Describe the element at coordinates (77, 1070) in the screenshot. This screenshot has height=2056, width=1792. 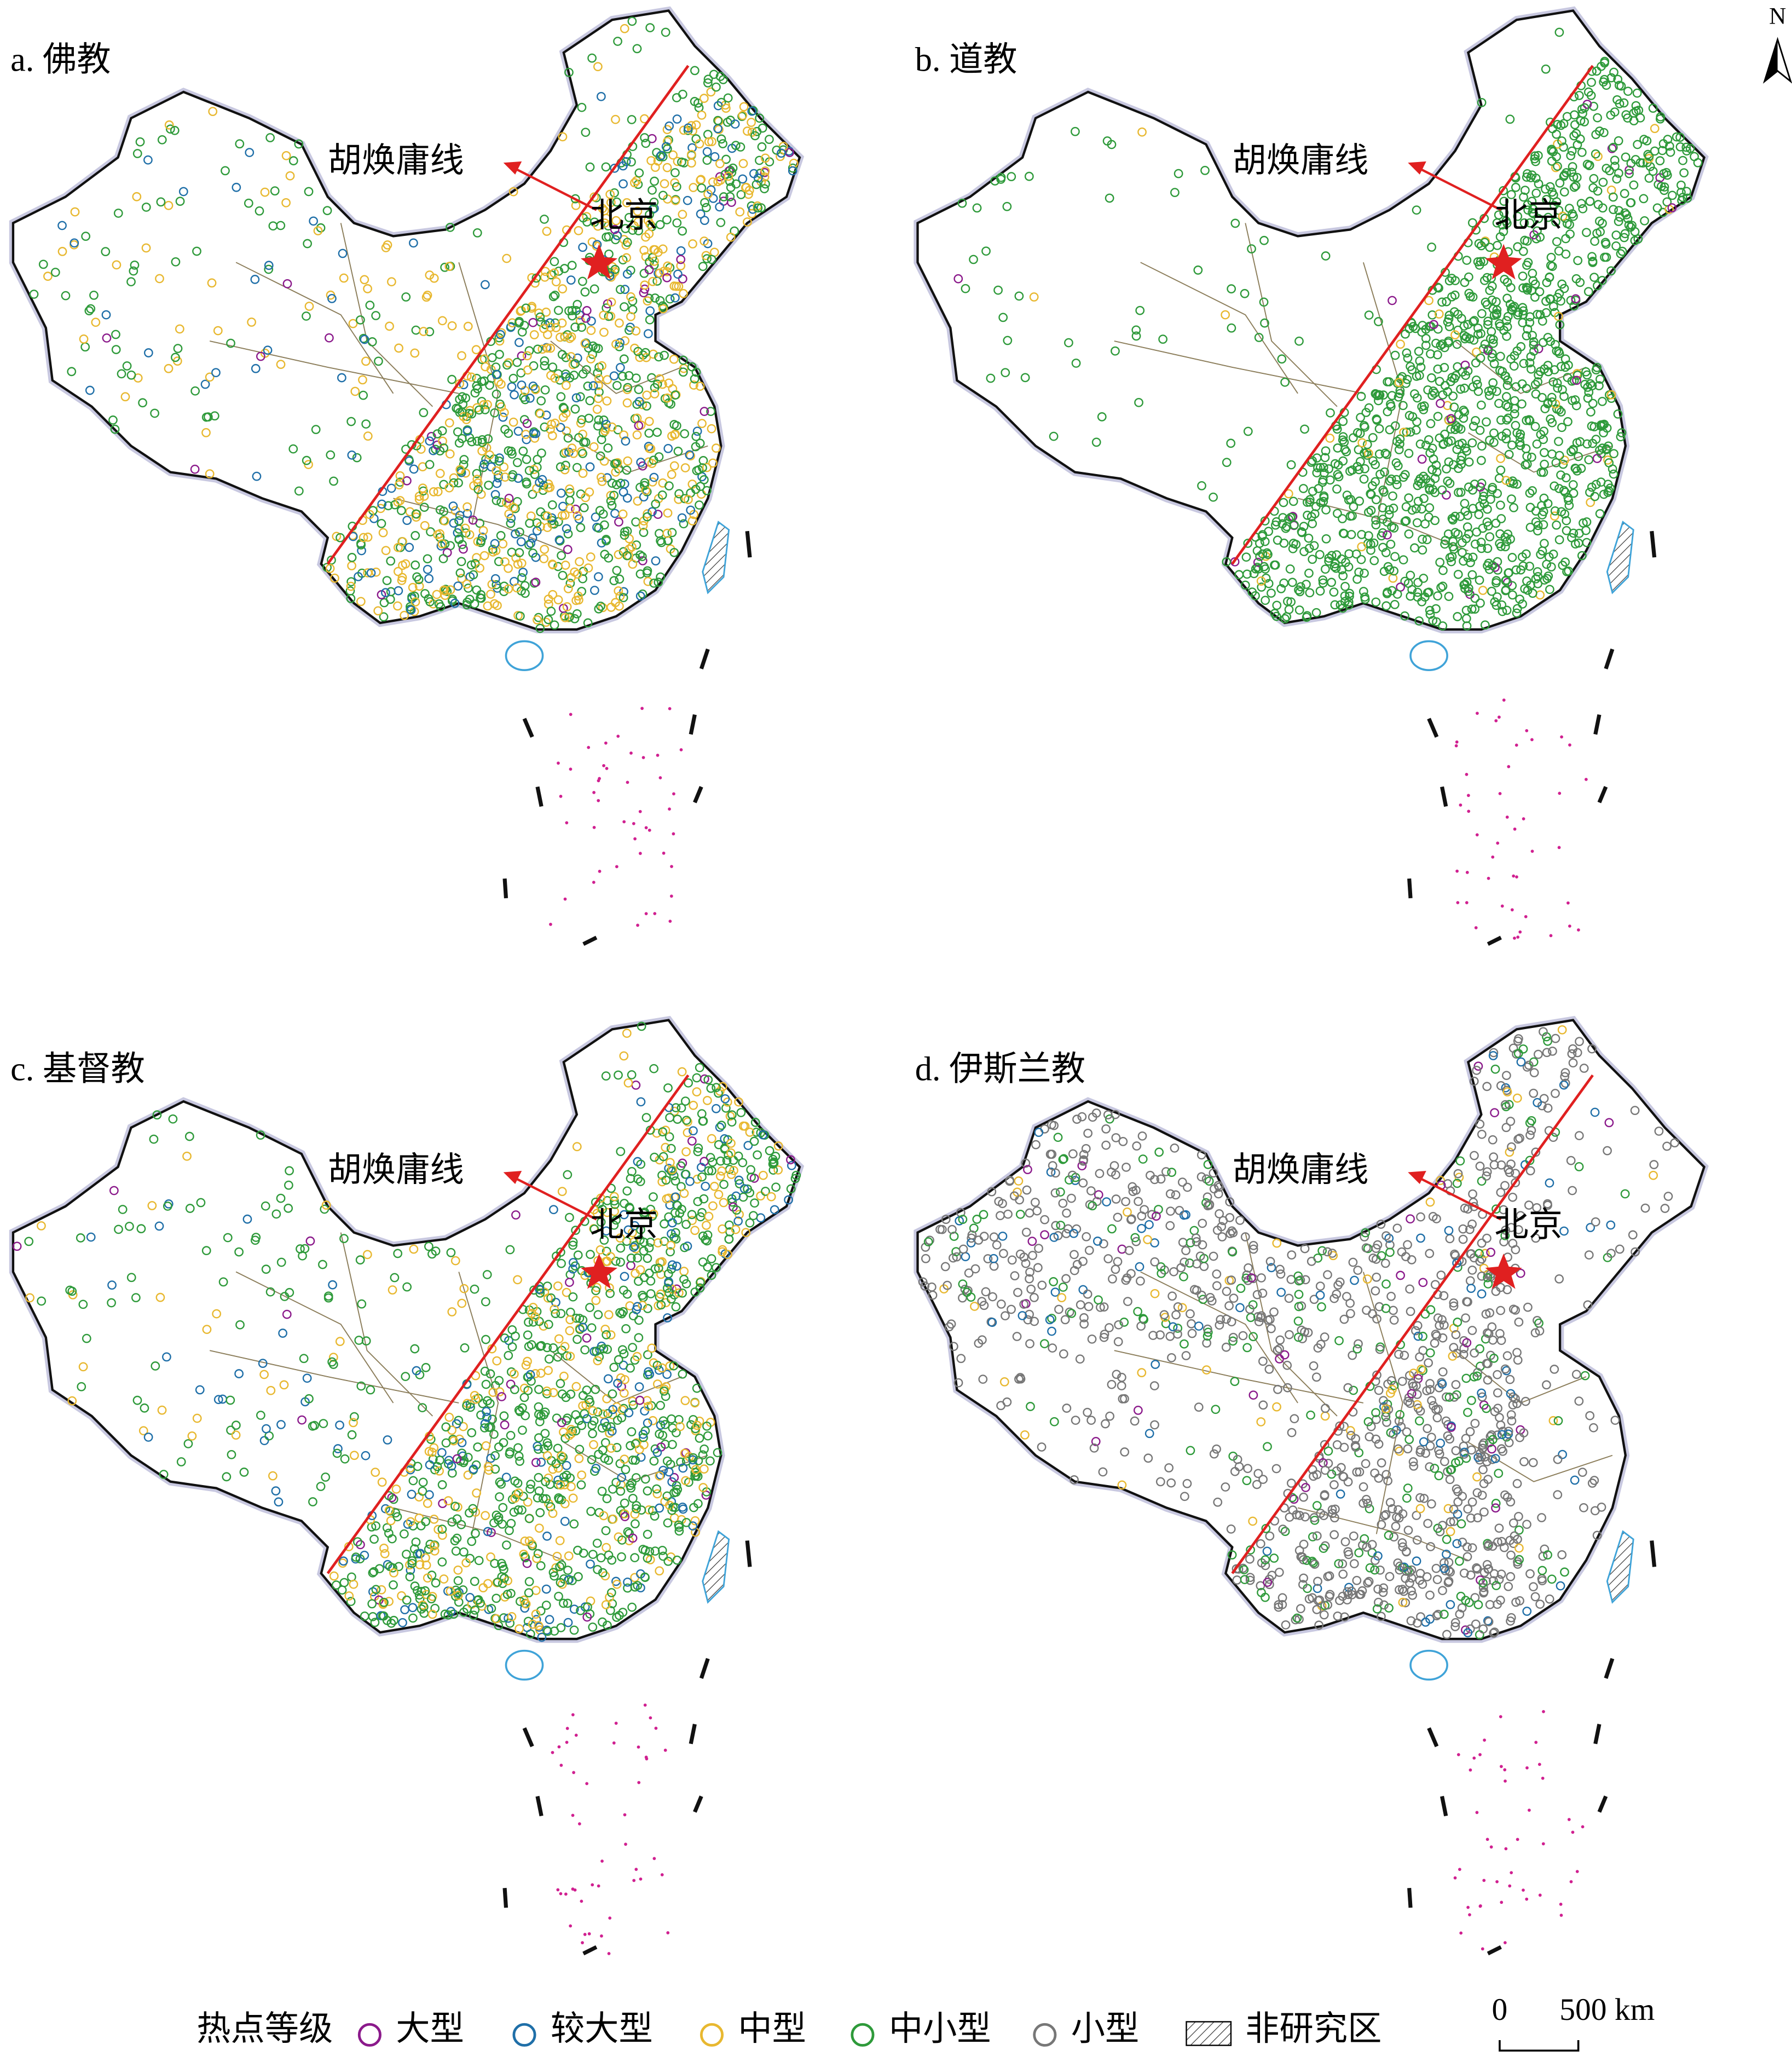
I see `panel-title: c. 基督教` at that location.